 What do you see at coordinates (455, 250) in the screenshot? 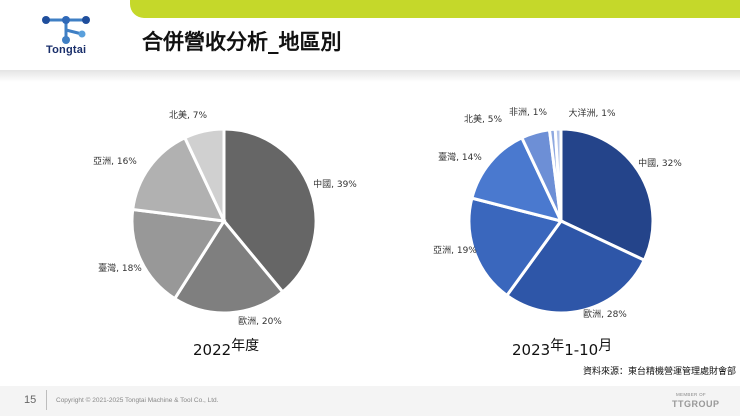
I see `slice-label: 亞洲, 19%` at bounding box center [455, 250].